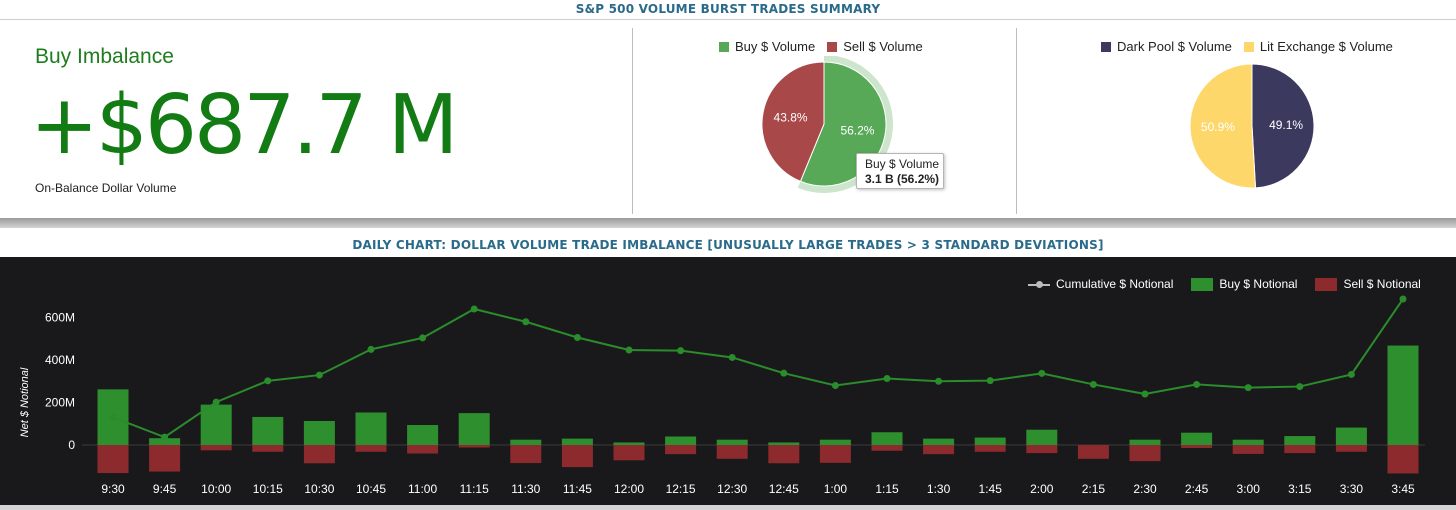  I want to click on imbalance-subtitle: On-Balance Dollar Volume, so click(106, 188).